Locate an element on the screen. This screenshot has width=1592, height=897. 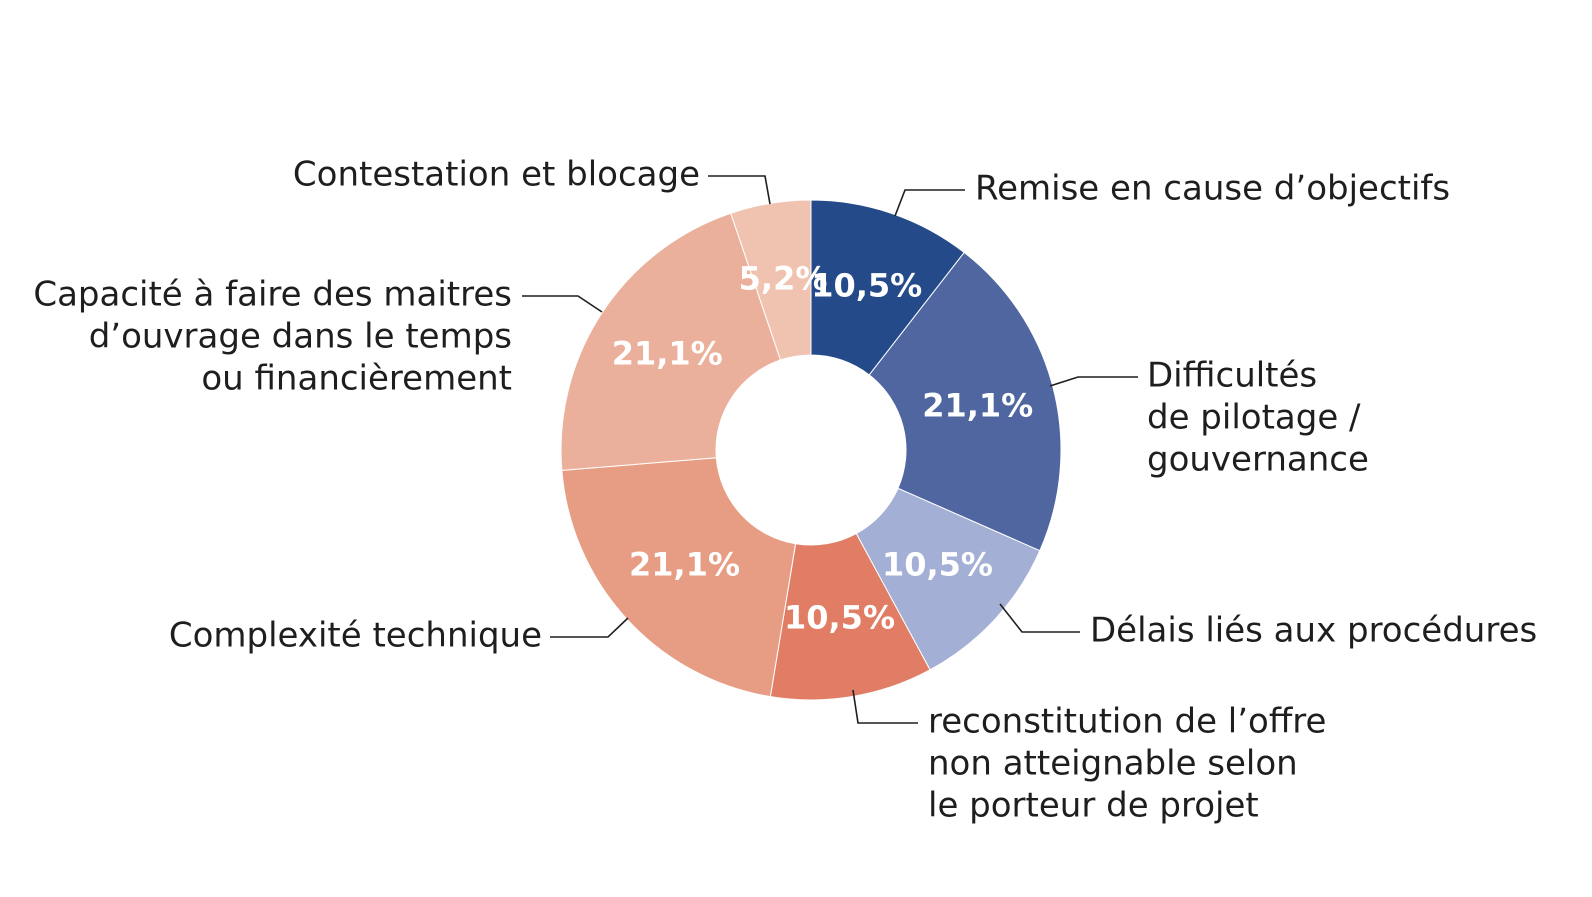
category-label: Remise en cause d’objectifs is located at coordinates (1212, 189).